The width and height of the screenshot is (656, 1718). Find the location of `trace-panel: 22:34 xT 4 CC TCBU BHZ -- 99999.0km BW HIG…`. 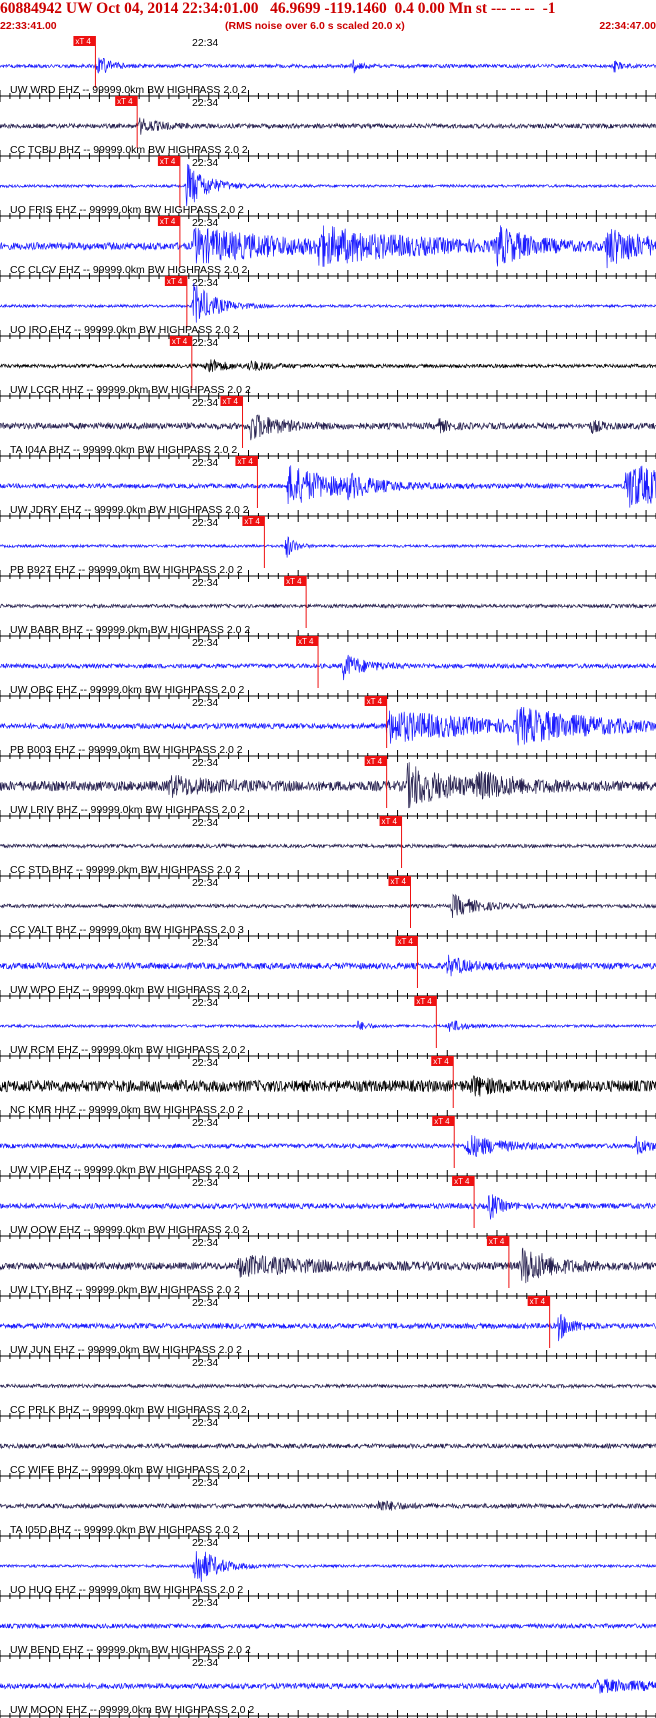

trace-panel: 22:34 xT 4 CC TCBU BHZ -- 99999.0km BW HIG… is located at coordinates (328, 129).